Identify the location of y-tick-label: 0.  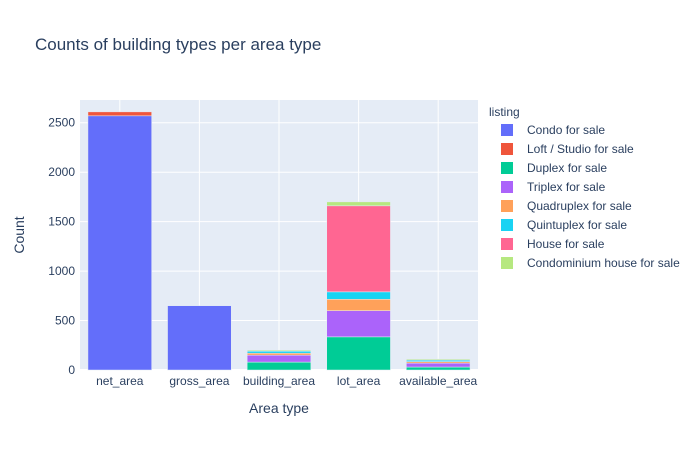
(71, 370).